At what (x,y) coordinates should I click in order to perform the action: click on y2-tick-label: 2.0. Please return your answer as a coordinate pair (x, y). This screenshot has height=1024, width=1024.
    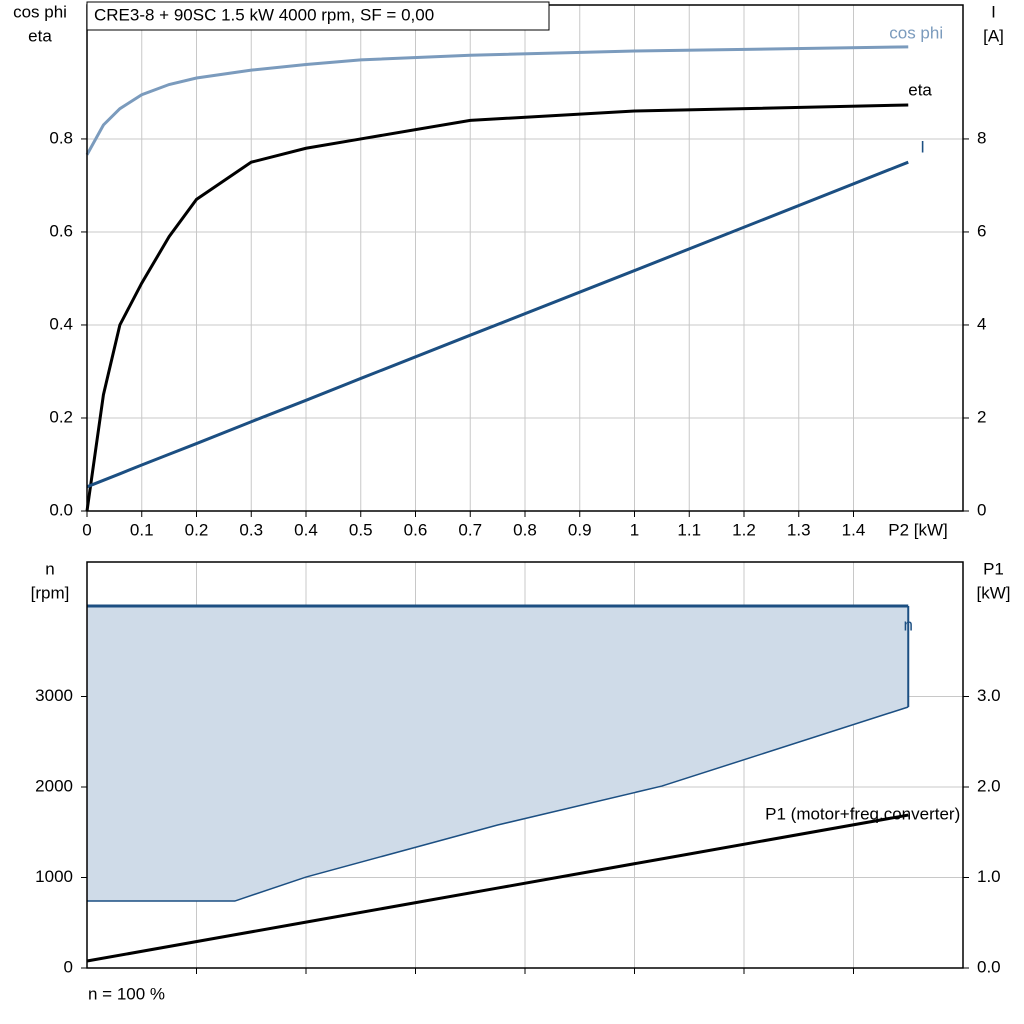
    Looking at the image, I should click on (989, 785).